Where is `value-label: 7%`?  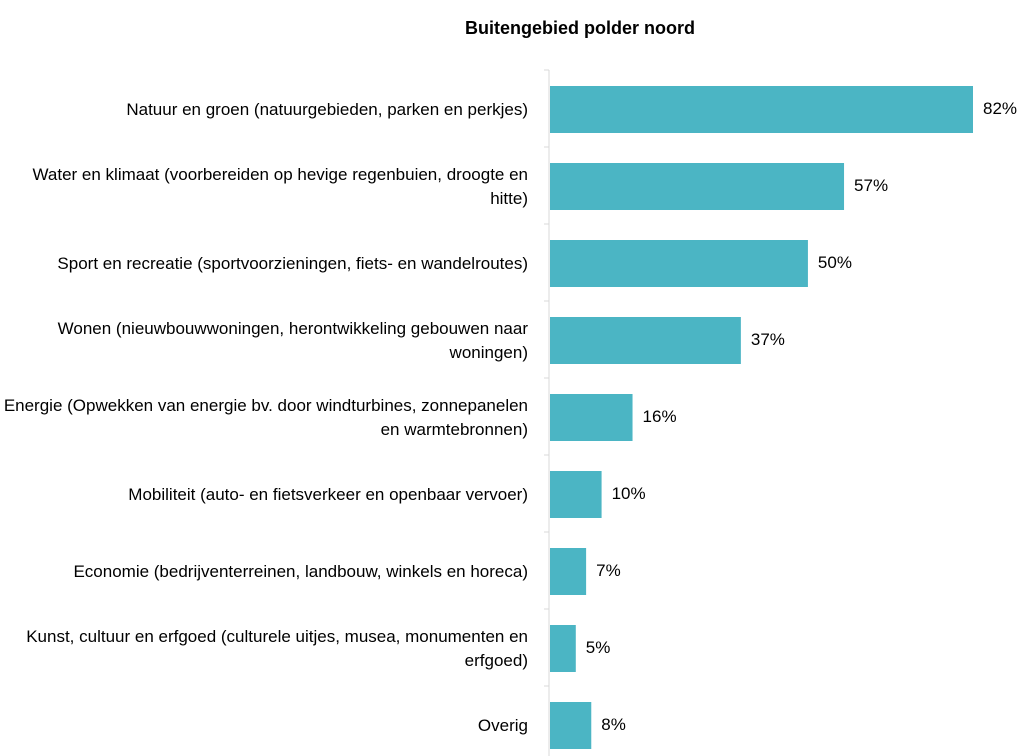
value-label: 7% is located at coordinates (608, 570).